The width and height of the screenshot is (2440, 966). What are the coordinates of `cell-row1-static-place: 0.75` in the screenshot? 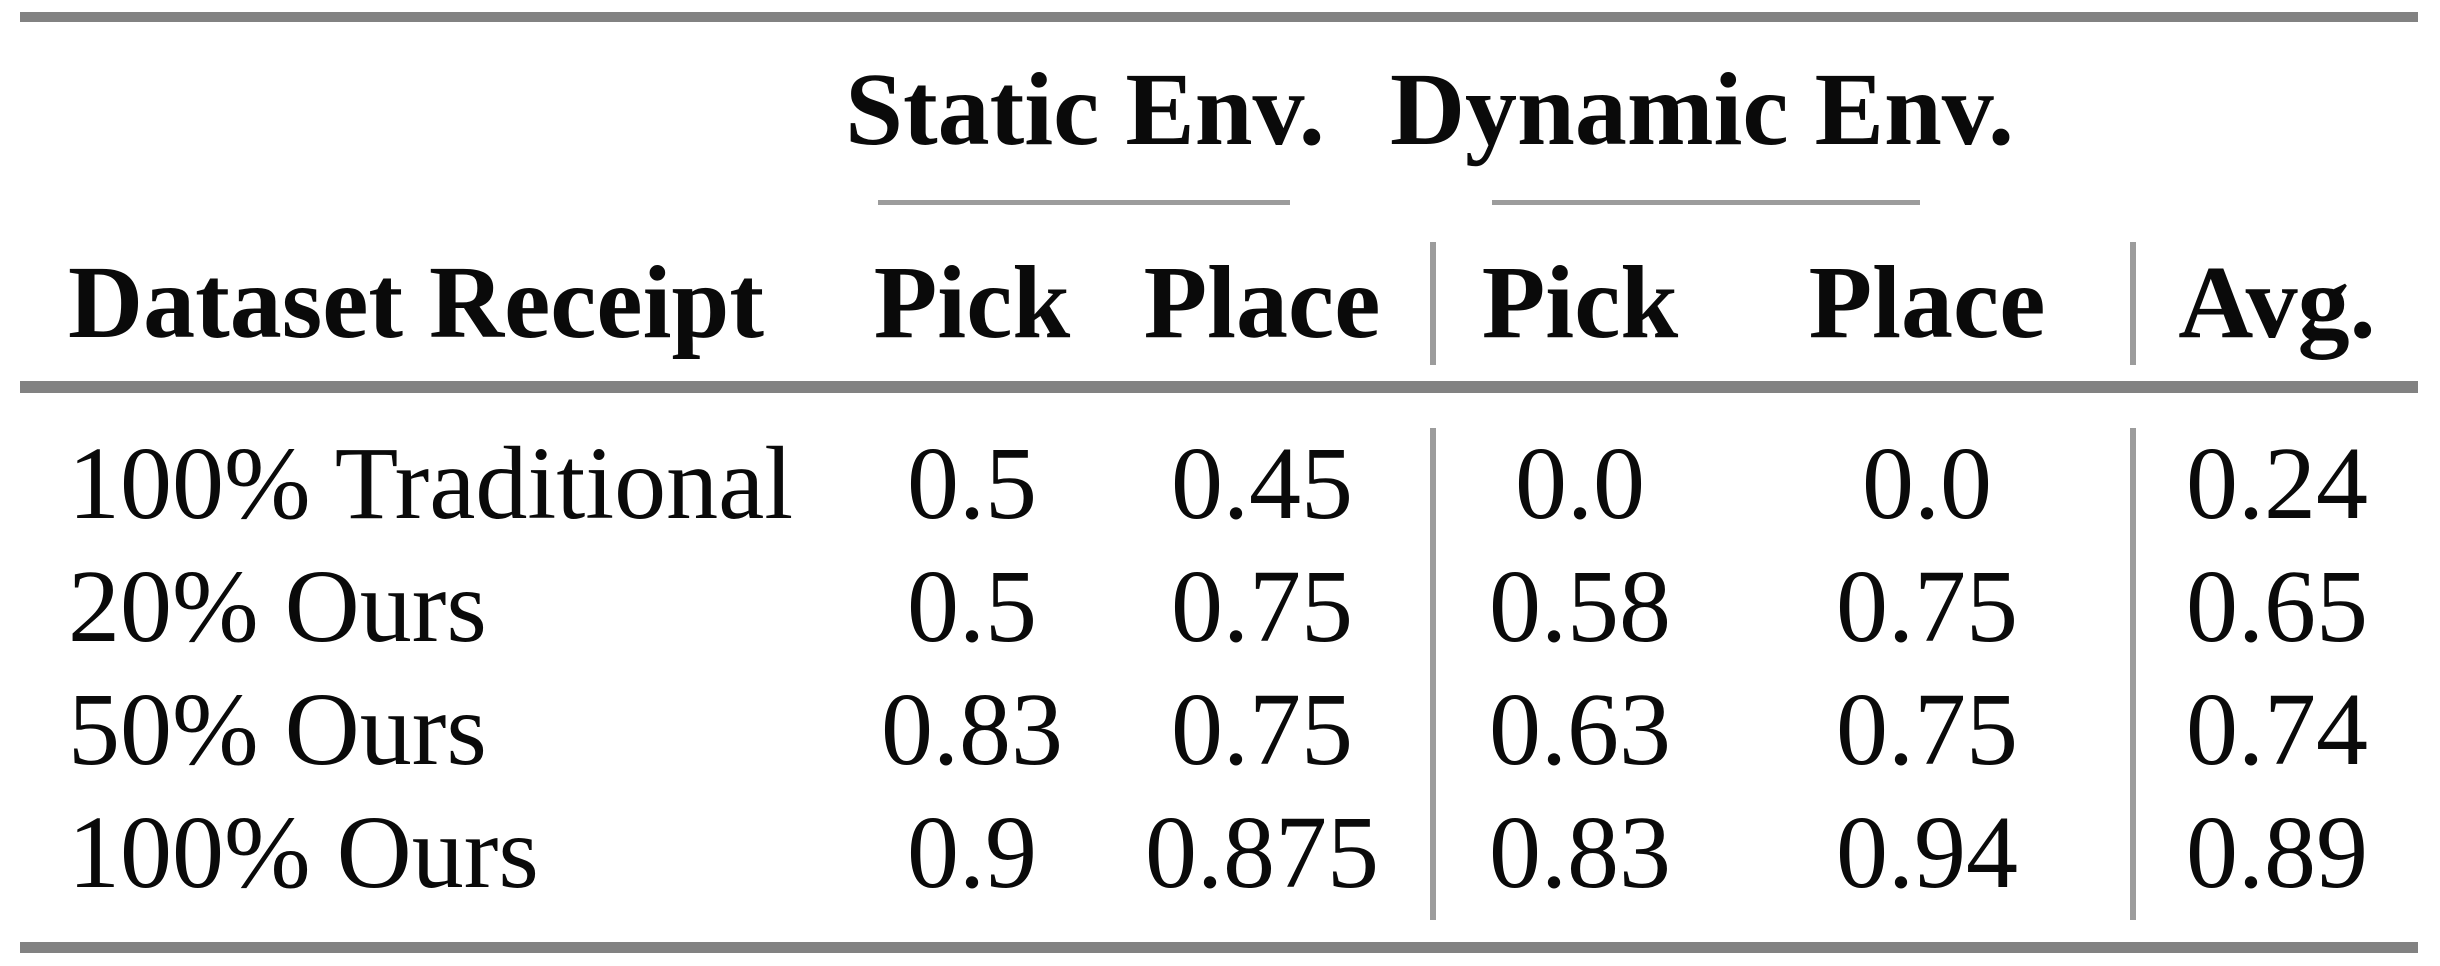 It's located at (1262, 606).